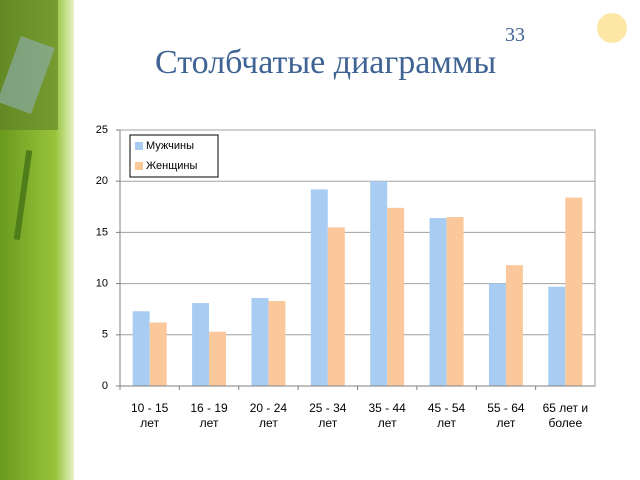 The height and width of the screenshot is (480, 640). I want to click on x-tick-label: 25 - 34 лет, so click(328, 415).